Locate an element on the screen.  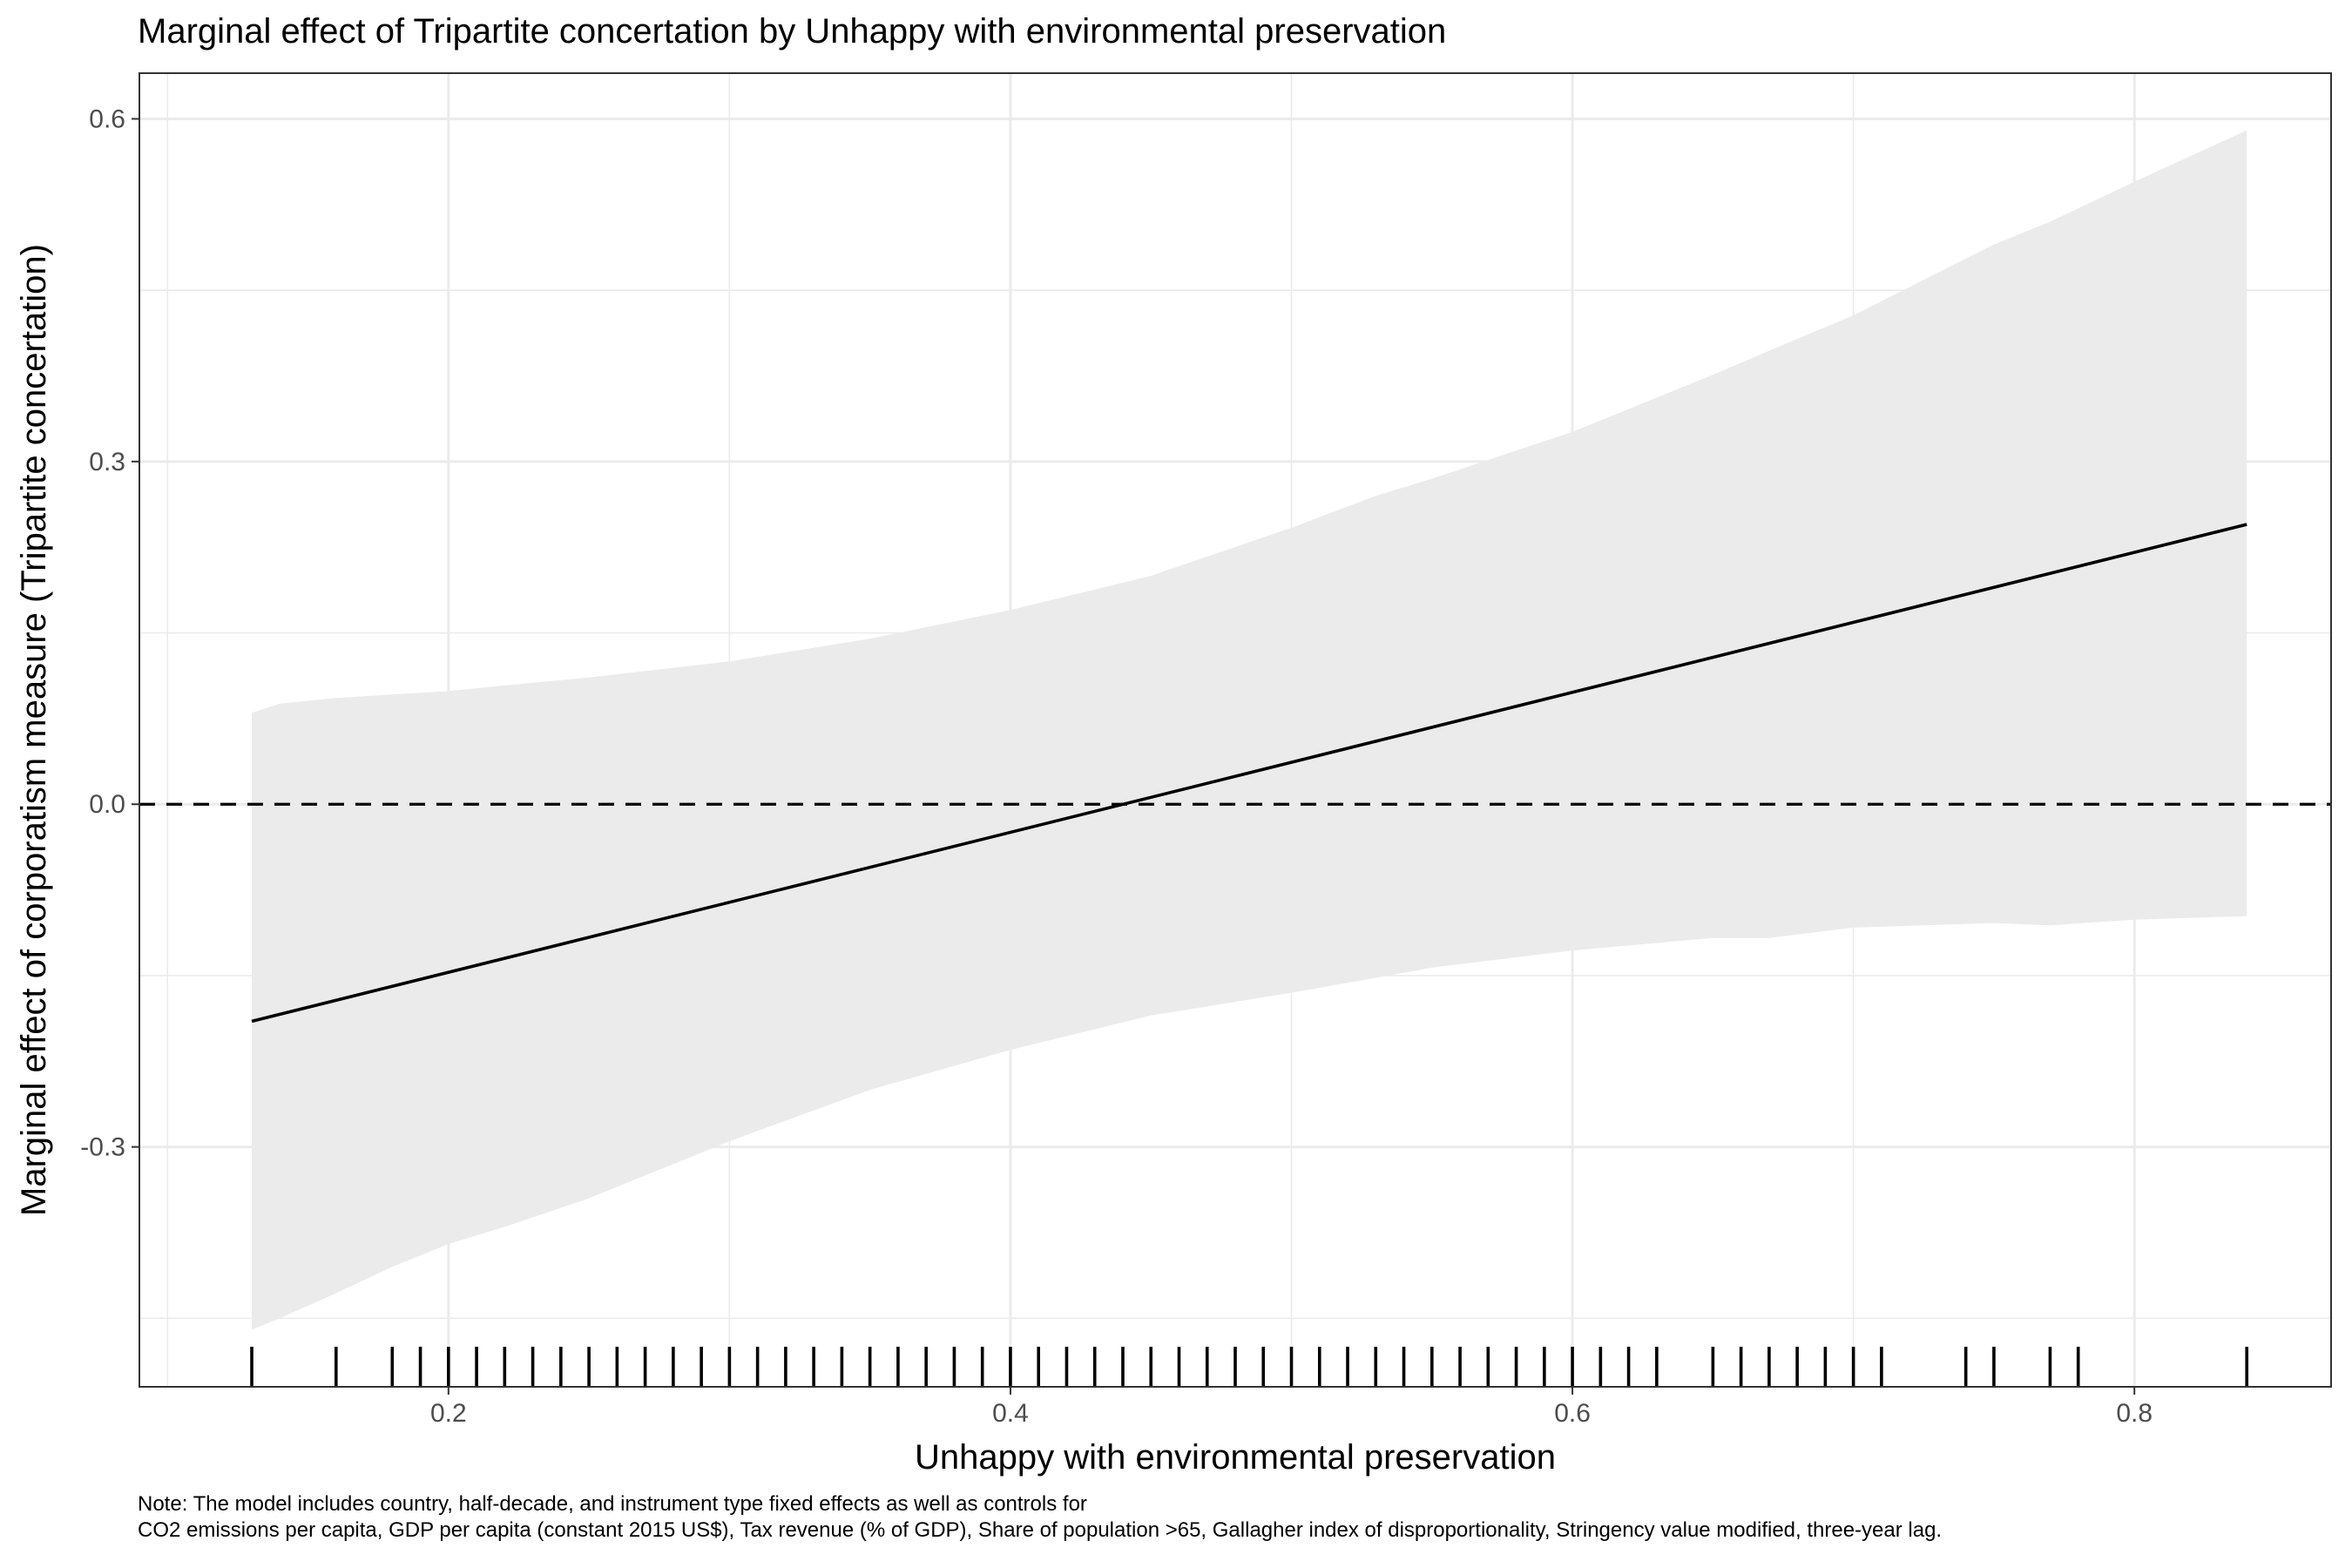
y-tick-label: 0.3 is located at coordinates (107, 462).